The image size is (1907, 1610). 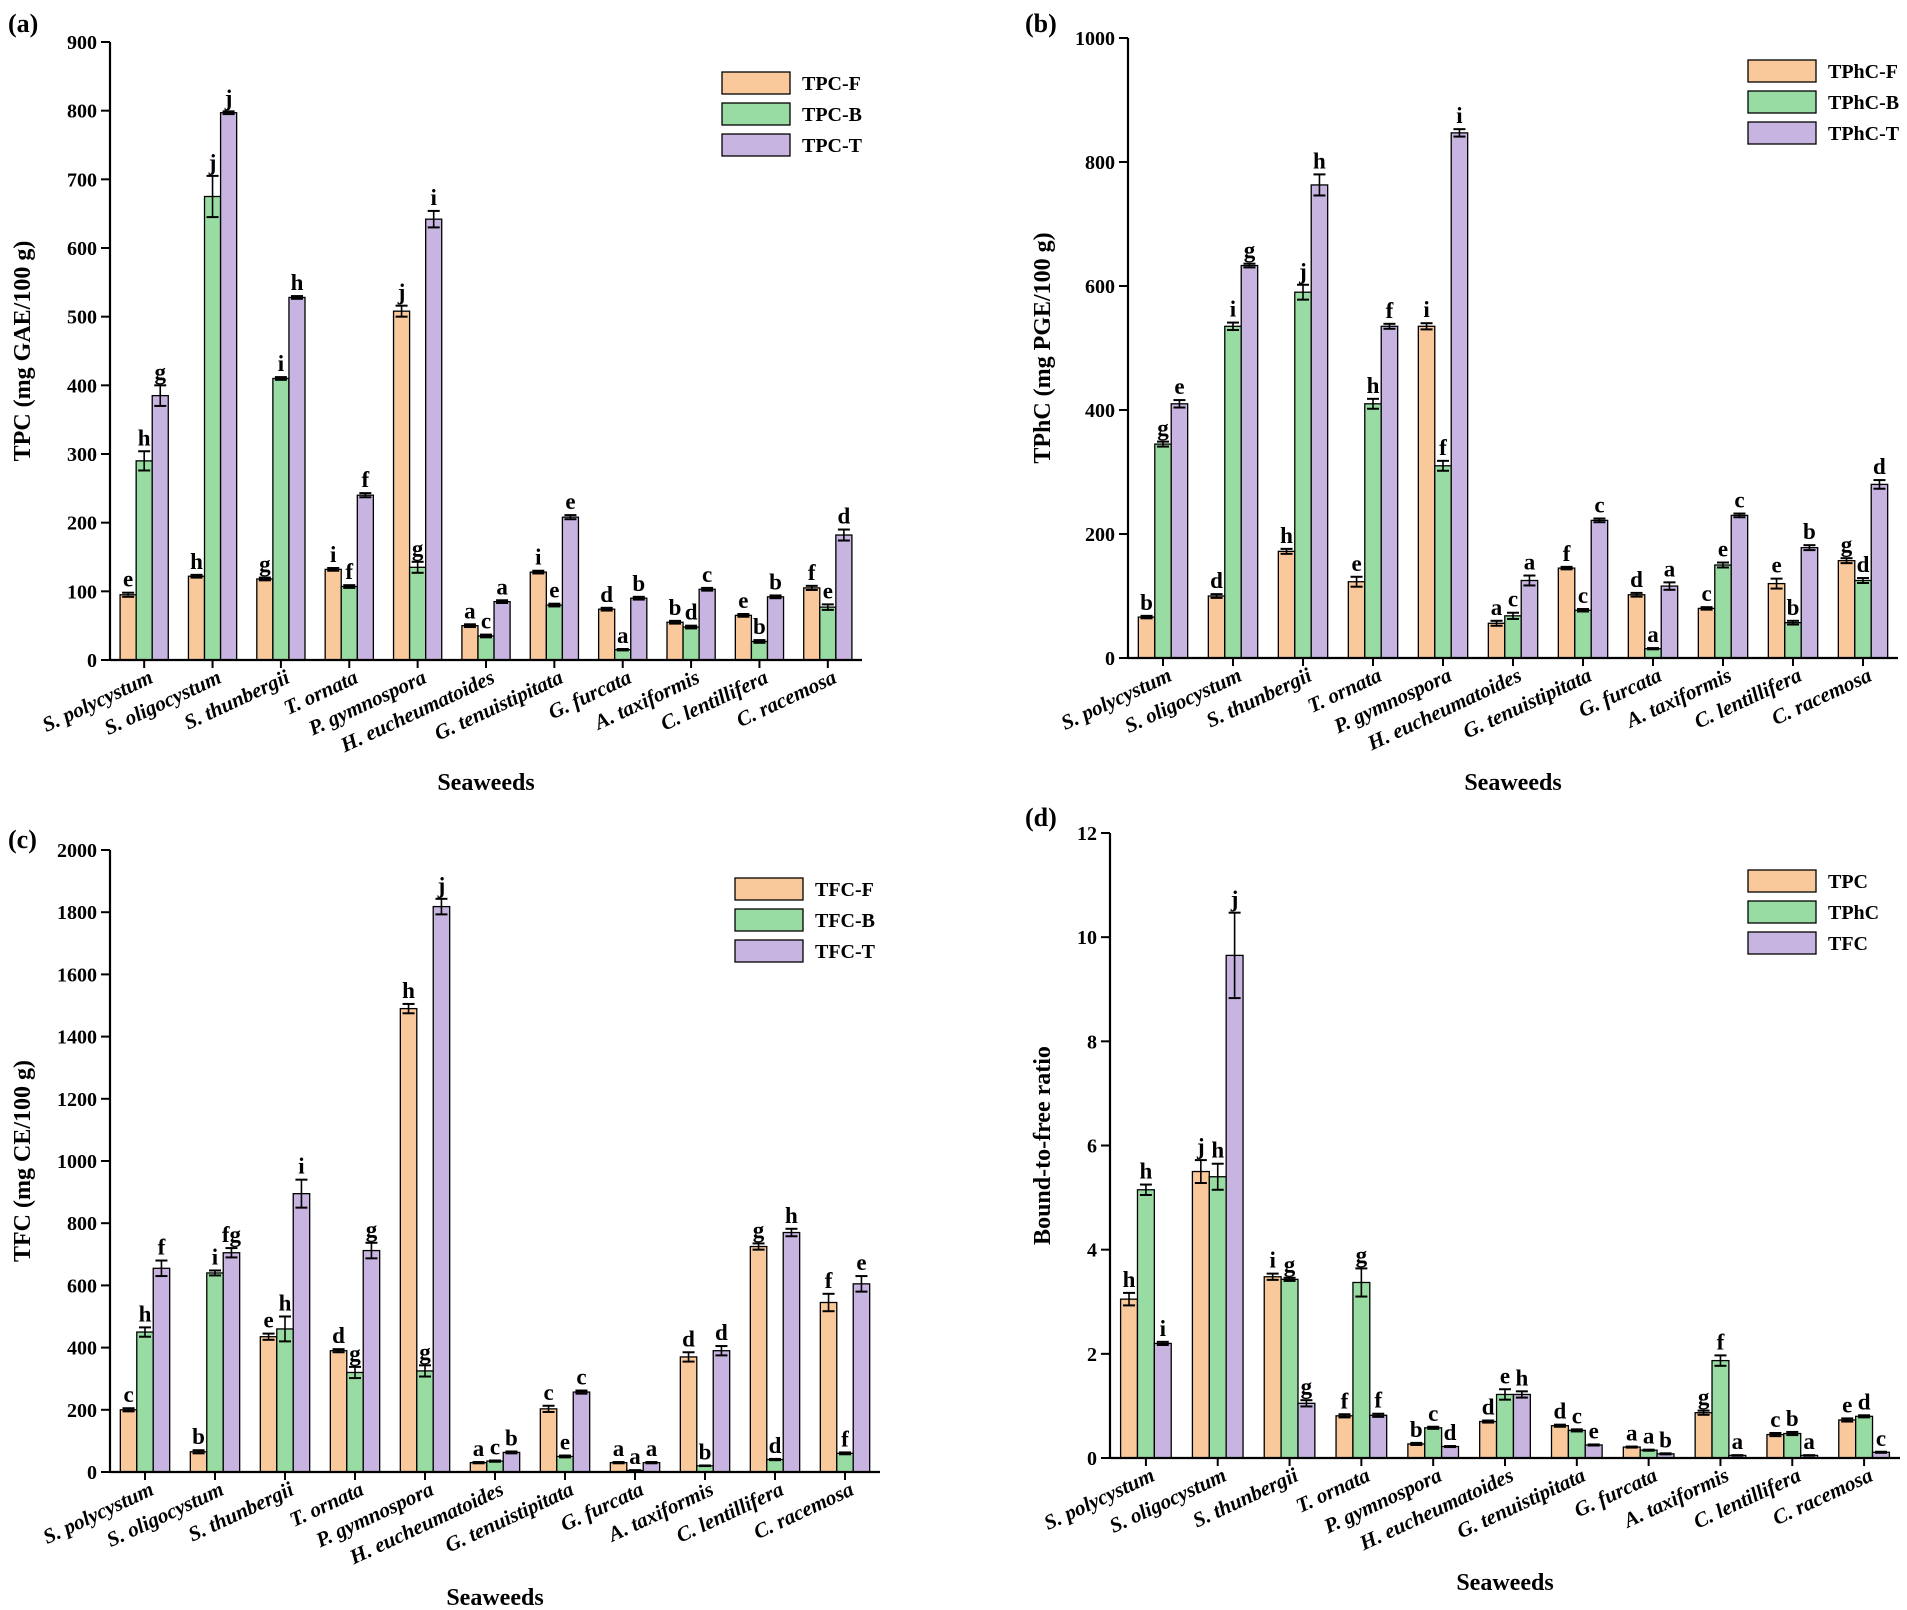 I want to click on y-tick-label: 400, so click(x=82, y=386).